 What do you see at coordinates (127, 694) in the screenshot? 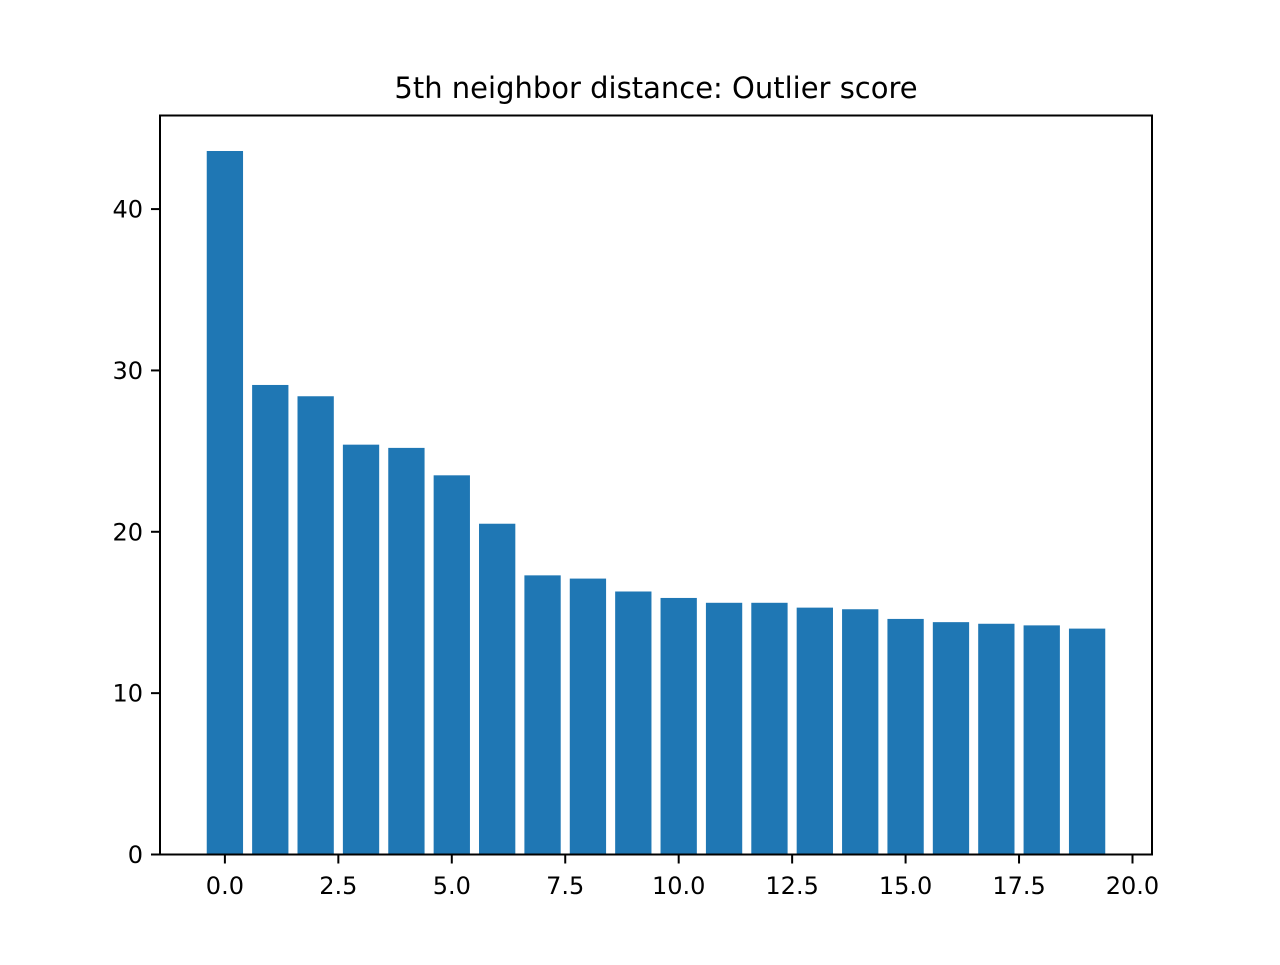
I see `y-tick-label: 10` at bounding box center [127, 694].